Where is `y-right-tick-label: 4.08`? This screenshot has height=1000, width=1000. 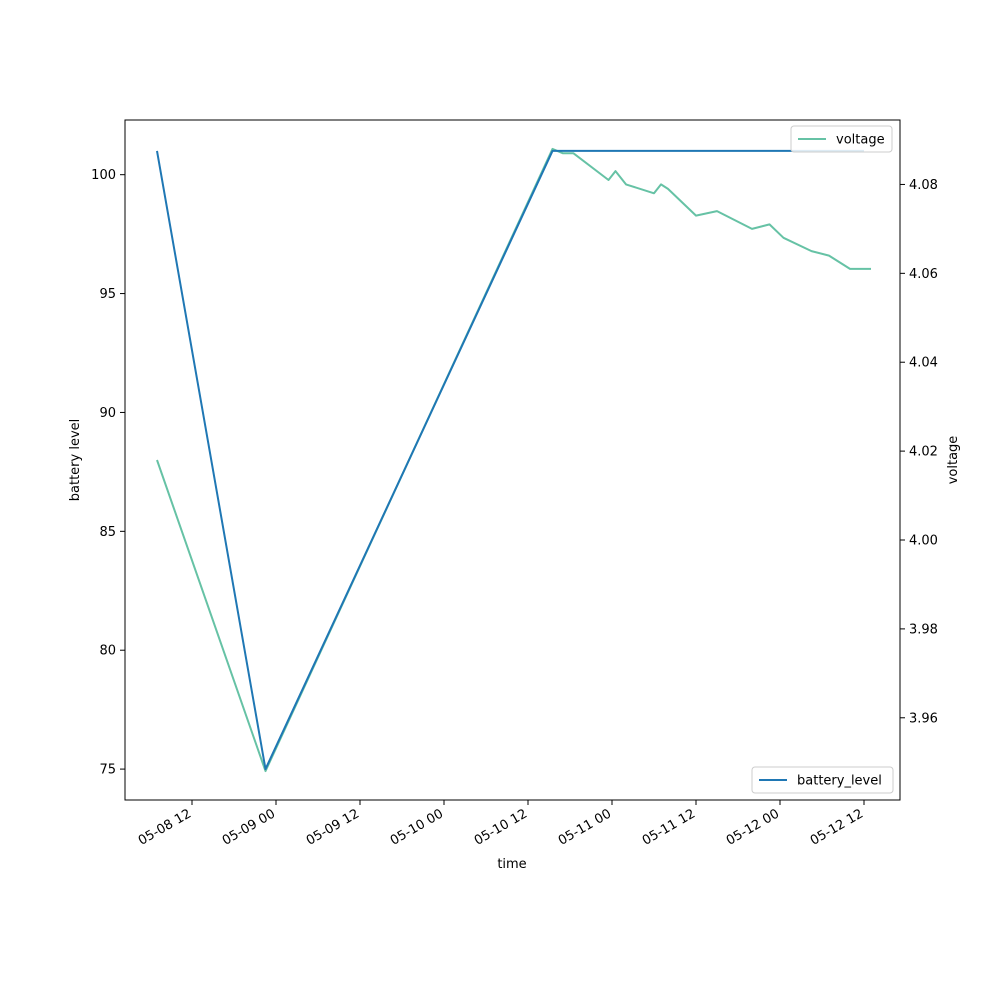 y-right-tick-label: 4.08 is located at coordinates (923, 185).